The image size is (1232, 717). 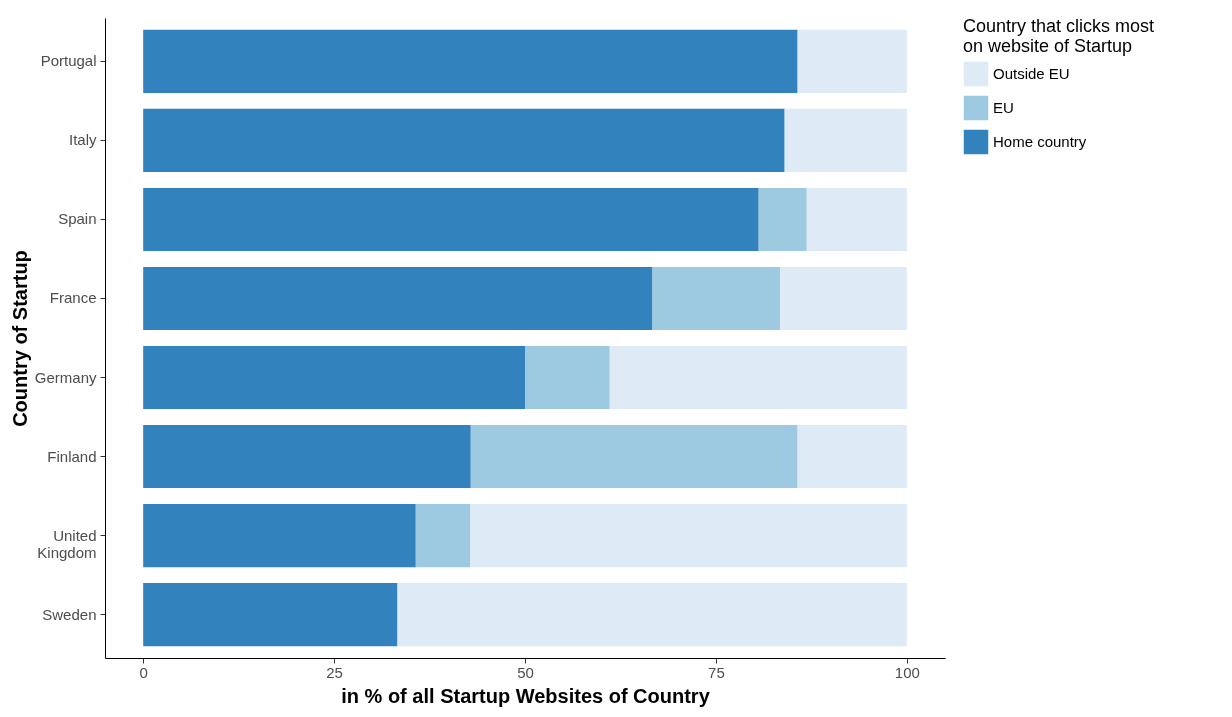 I want to click on legend-label: EU, so click(x=1003, y=107).